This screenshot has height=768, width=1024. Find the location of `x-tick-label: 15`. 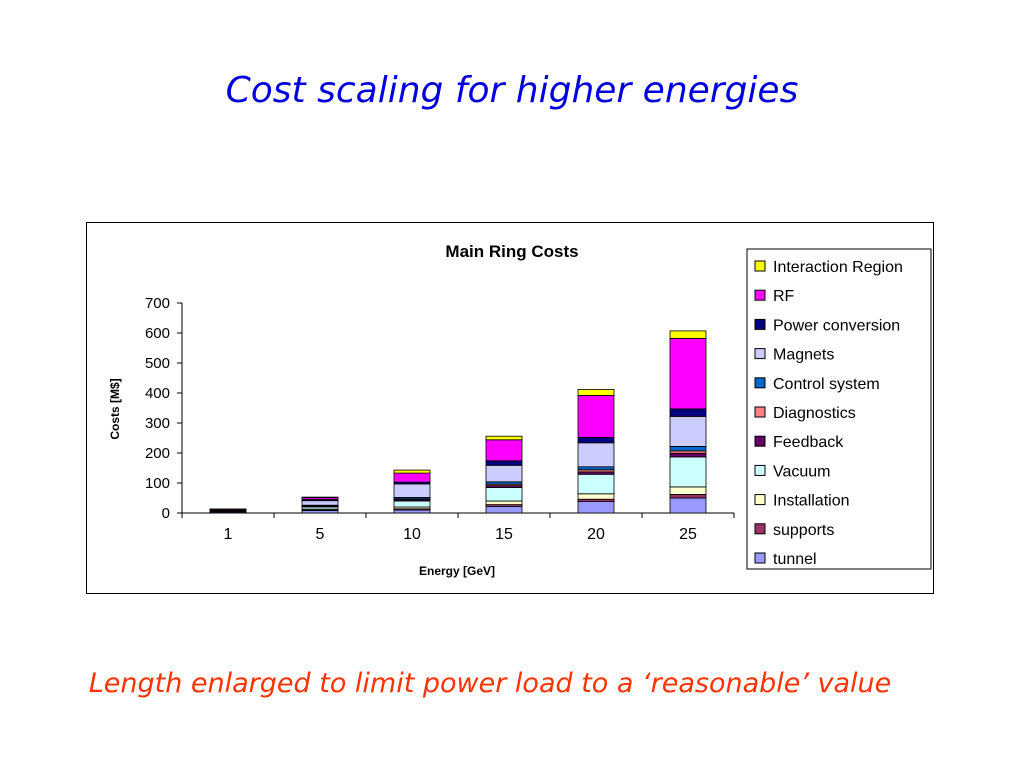

x-tick-label: 15 is located at coordinates (504, 534).